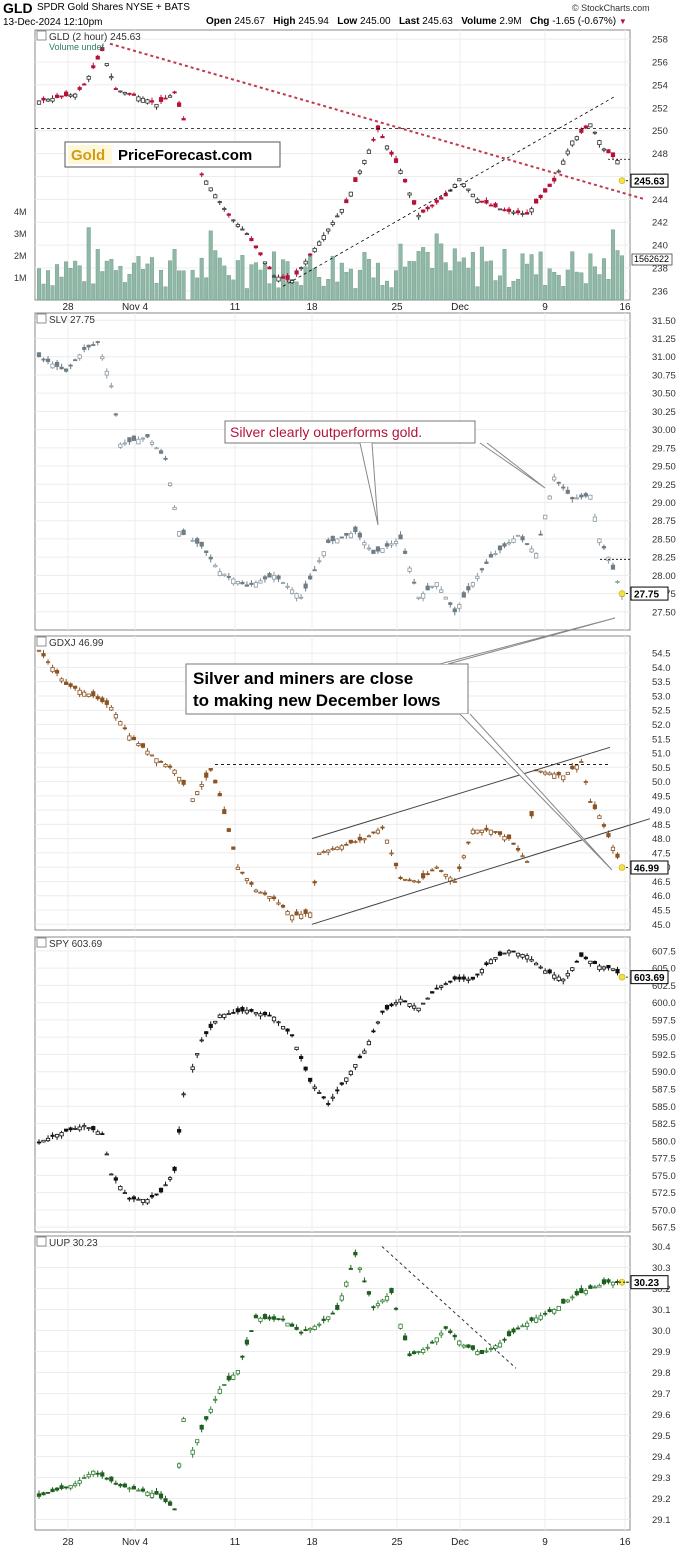 The width and height of the screenshot is (696, 1551). What do you see at coordinates (661, 739) in the screenshot?
I see `y-tick-label: 51.5` at bounding box center [661, 739].